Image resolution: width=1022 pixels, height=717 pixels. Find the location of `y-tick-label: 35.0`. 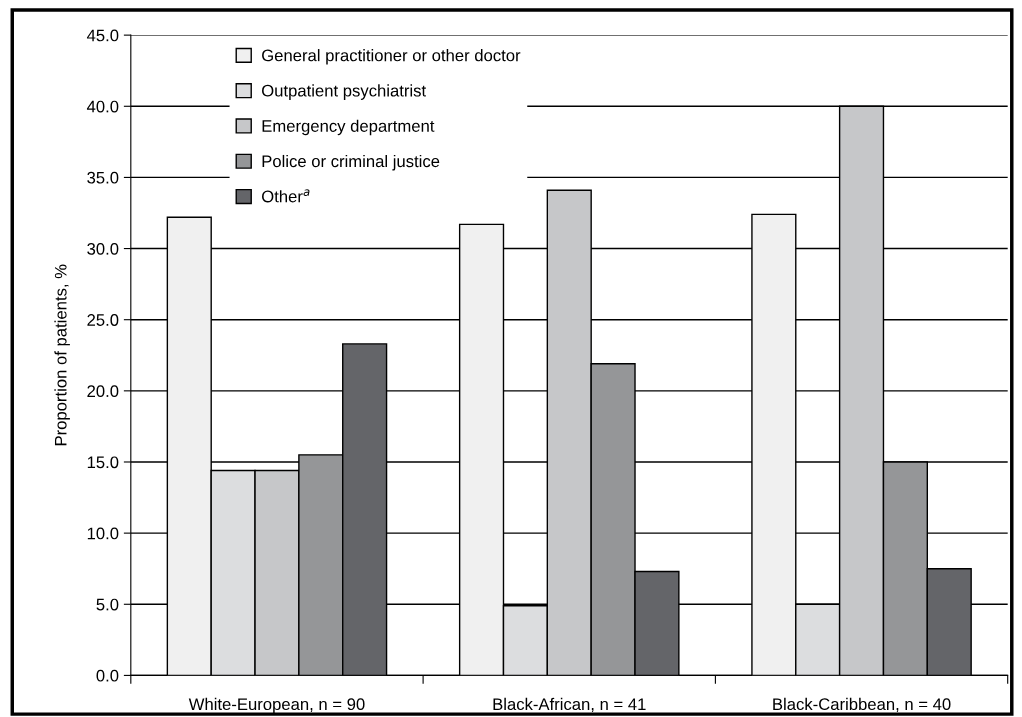

y-tick-label: 35.0 is located at coordinates (103, 177).